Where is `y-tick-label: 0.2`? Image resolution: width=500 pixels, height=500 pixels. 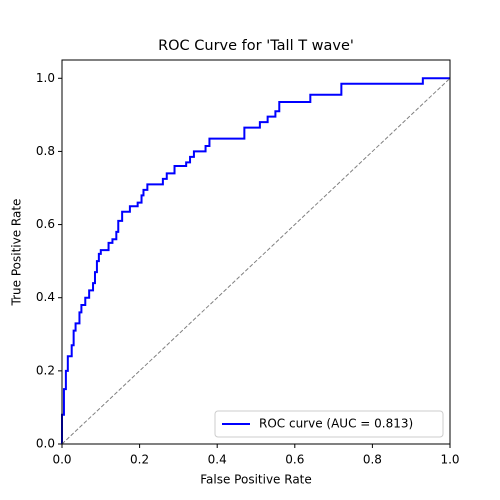
y-tick-label: 0.2 is located at coordinates (45, 370).